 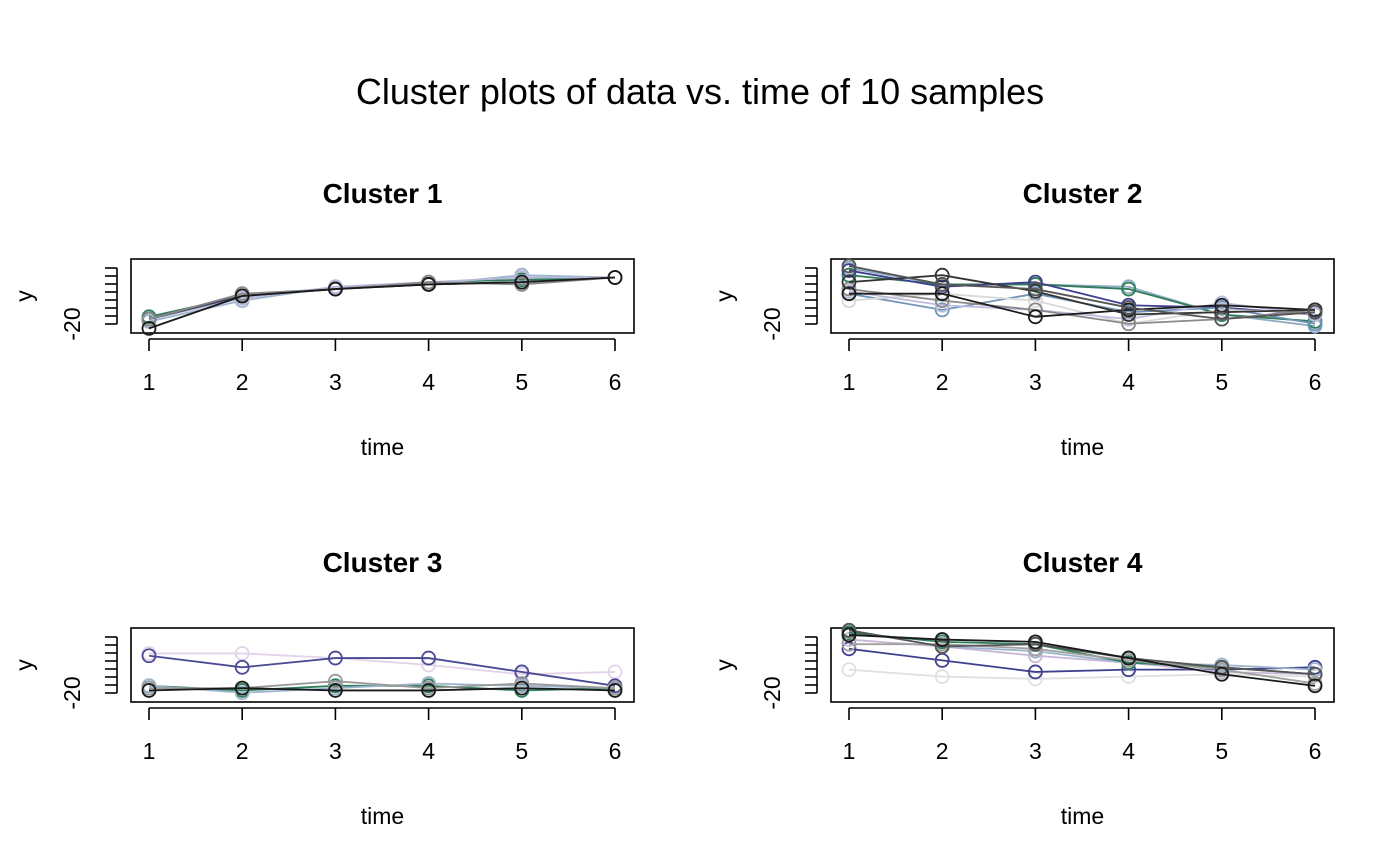 I want to click on panel-title: Cluster 4, so click(x=1083, y=562).